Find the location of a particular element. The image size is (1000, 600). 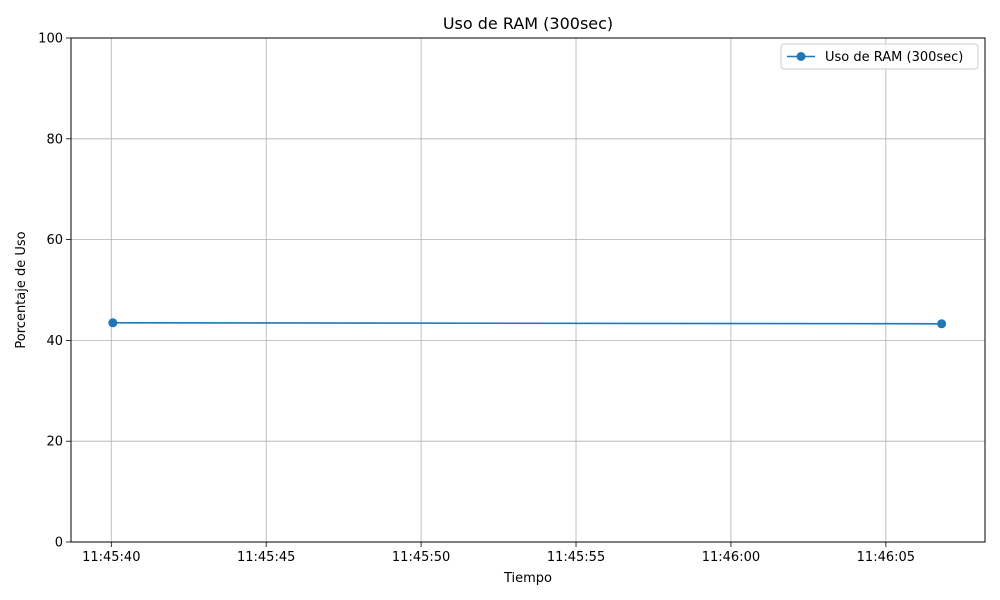

x-axis-title: Tiempo is located at coordinates (527, 578).